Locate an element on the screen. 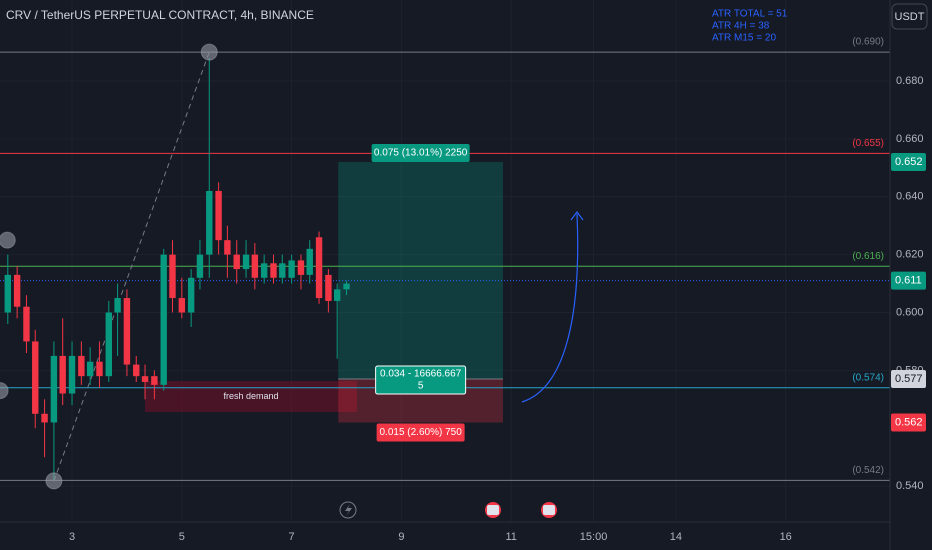  arrow-head is located at coordinates (577, 216).